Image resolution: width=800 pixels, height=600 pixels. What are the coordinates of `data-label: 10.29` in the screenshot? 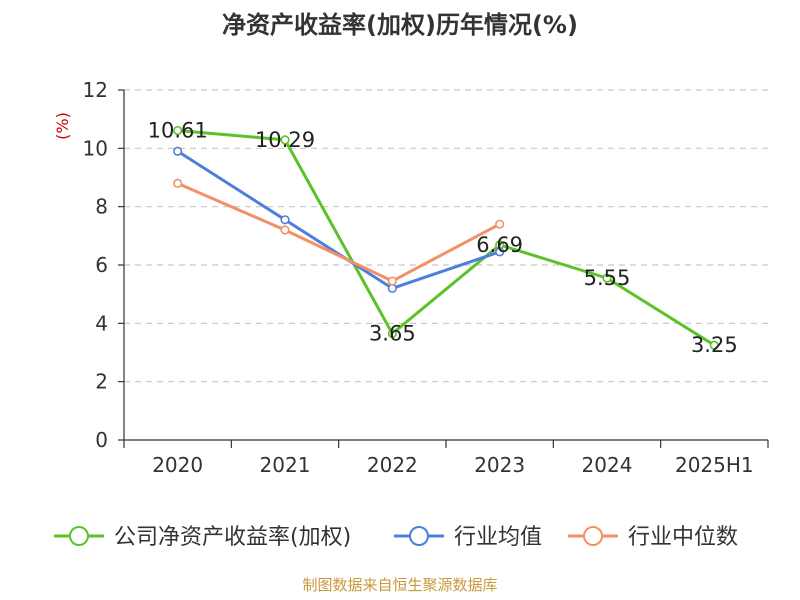 It's located at (285, 140).